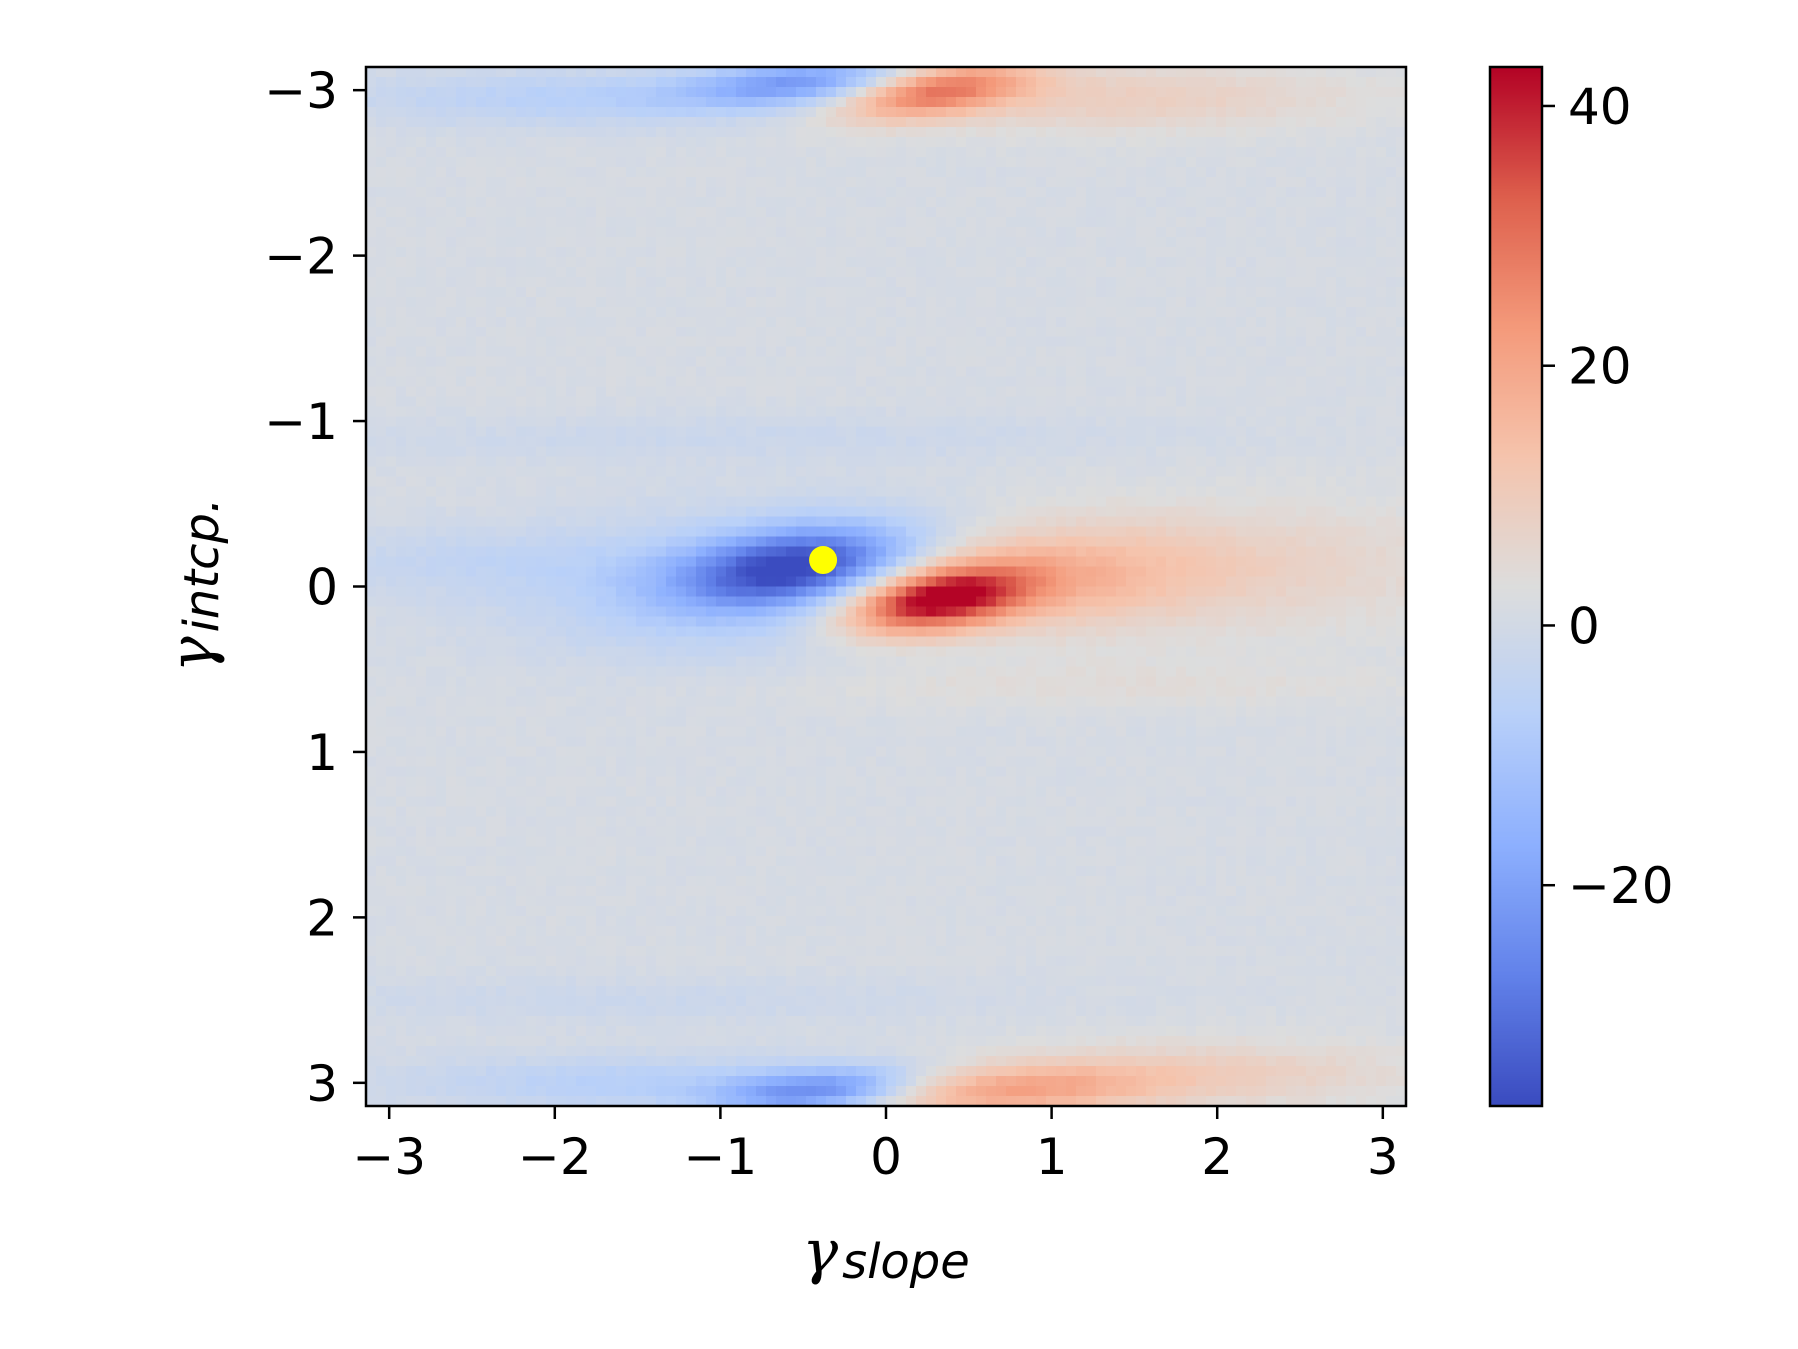 This screenshot has width=1798, height=1349. What do you see at coordinates (1383, 1157) in the screenshot?
I see `x-tick-label: 3` at bounding box center [1383, 1157].